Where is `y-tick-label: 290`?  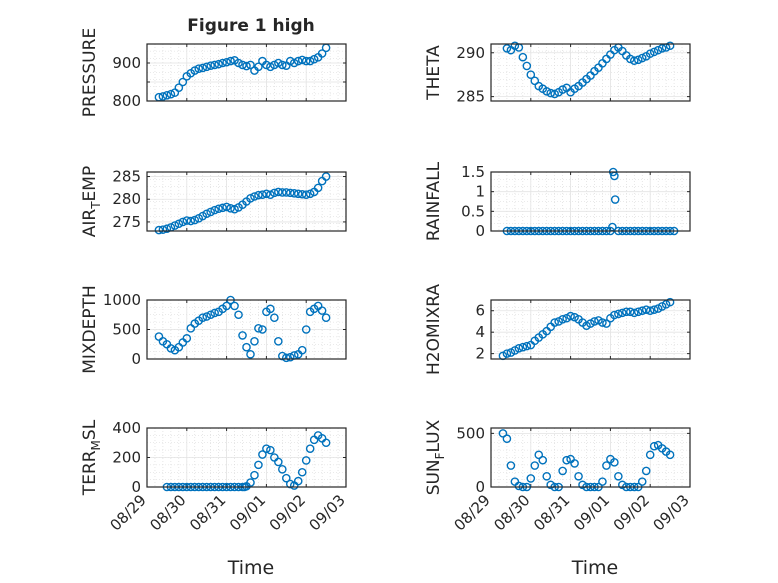 y-tick-label: 290 is located at coordinates (470, 53).